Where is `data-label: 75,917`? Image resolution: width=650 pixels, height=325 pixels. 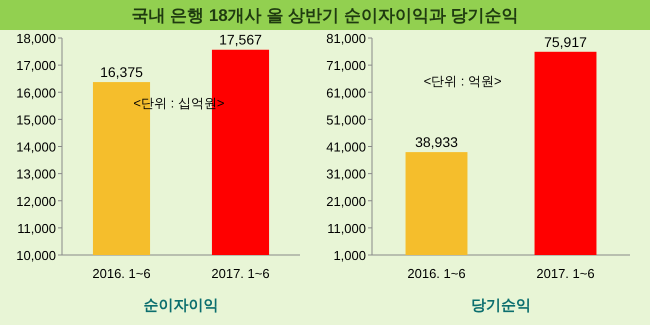 data-label: 75,917 is located at coordinates (566, 42).